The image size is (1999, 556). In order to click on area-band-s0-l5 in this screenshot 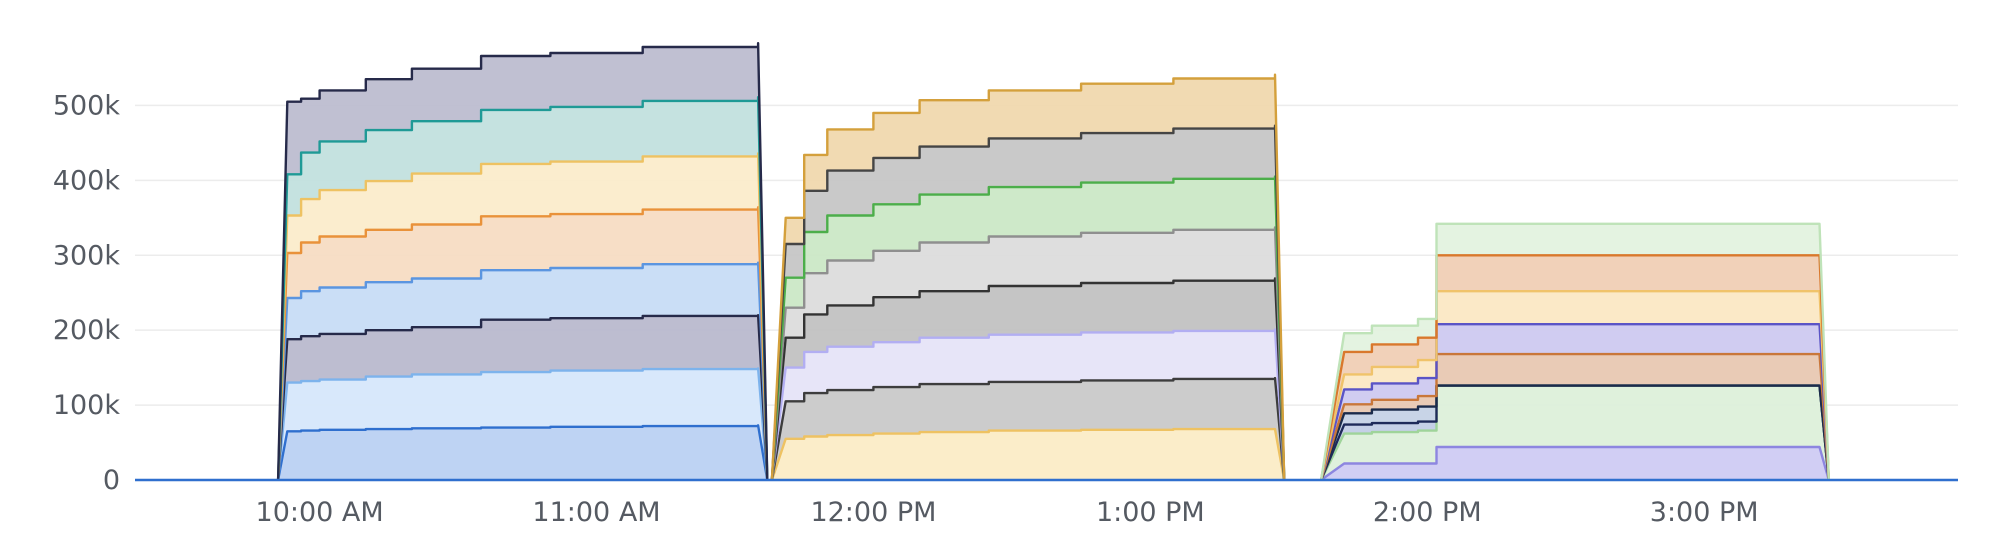, I will do `click(523, 316)`.